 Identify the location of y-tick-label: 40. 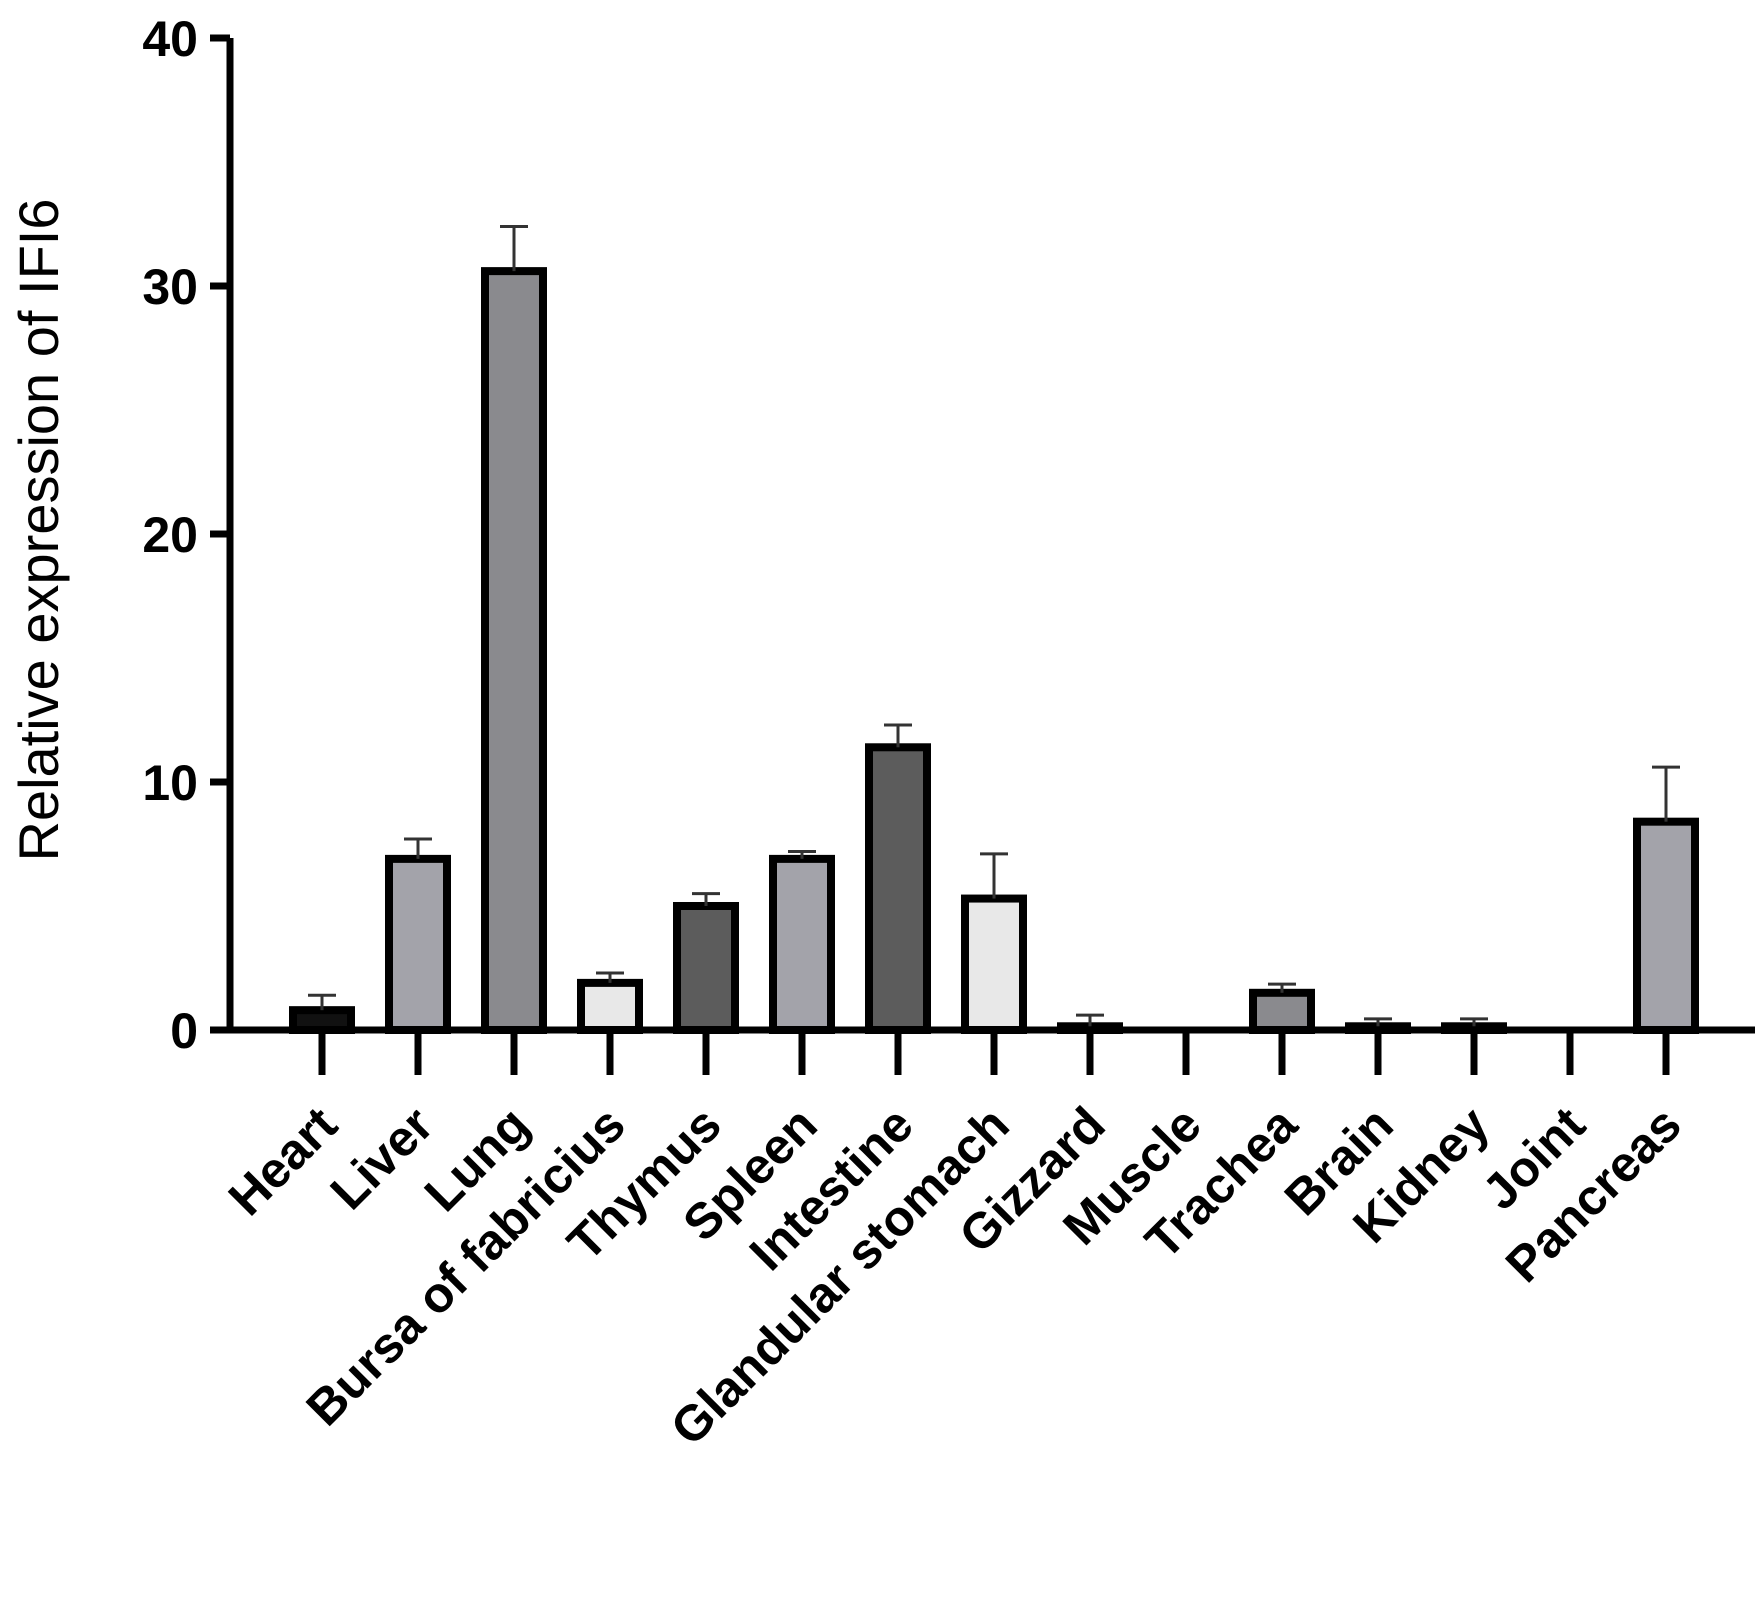
(170, 39).